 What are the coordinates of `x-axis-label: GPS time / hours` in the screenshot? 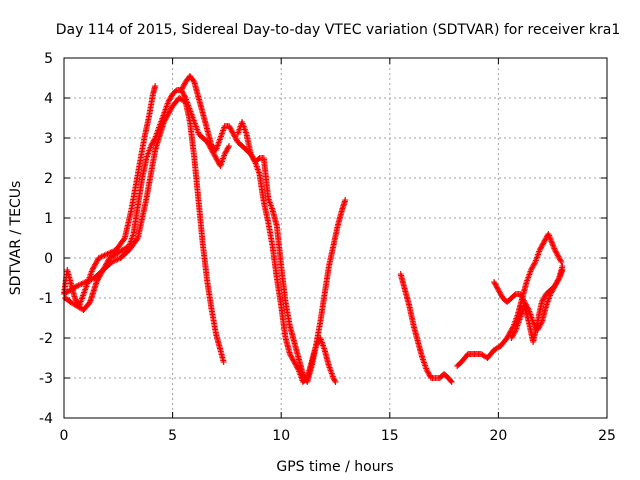 It's located at (334, 467).